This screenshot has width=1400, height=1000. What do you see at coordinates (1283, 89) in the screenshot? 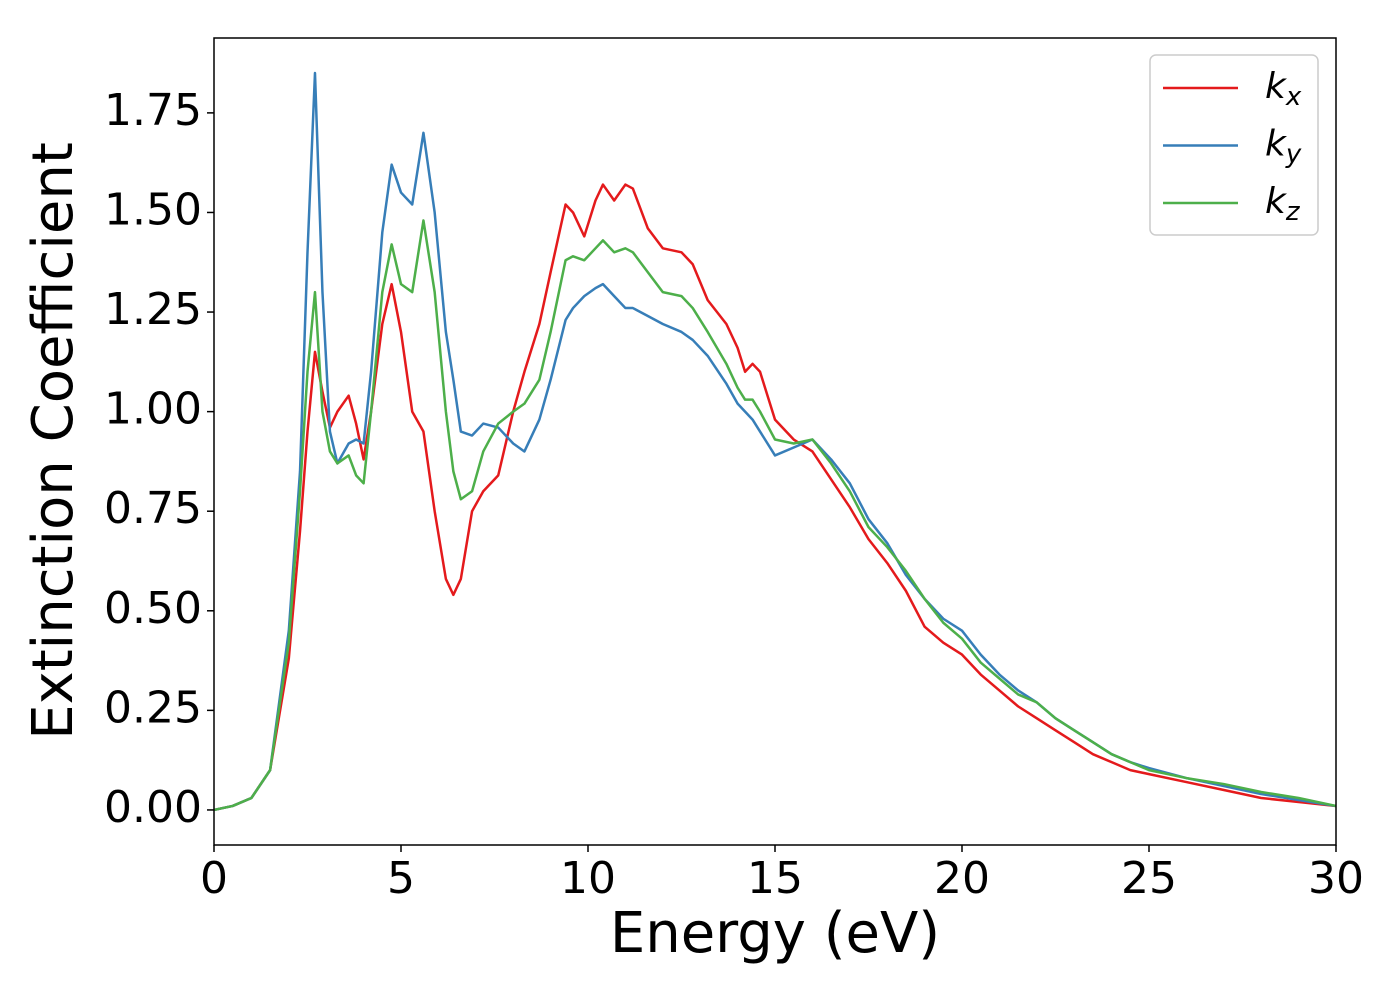
I see `legend-label: kx` at bounding box center [1283, 89].